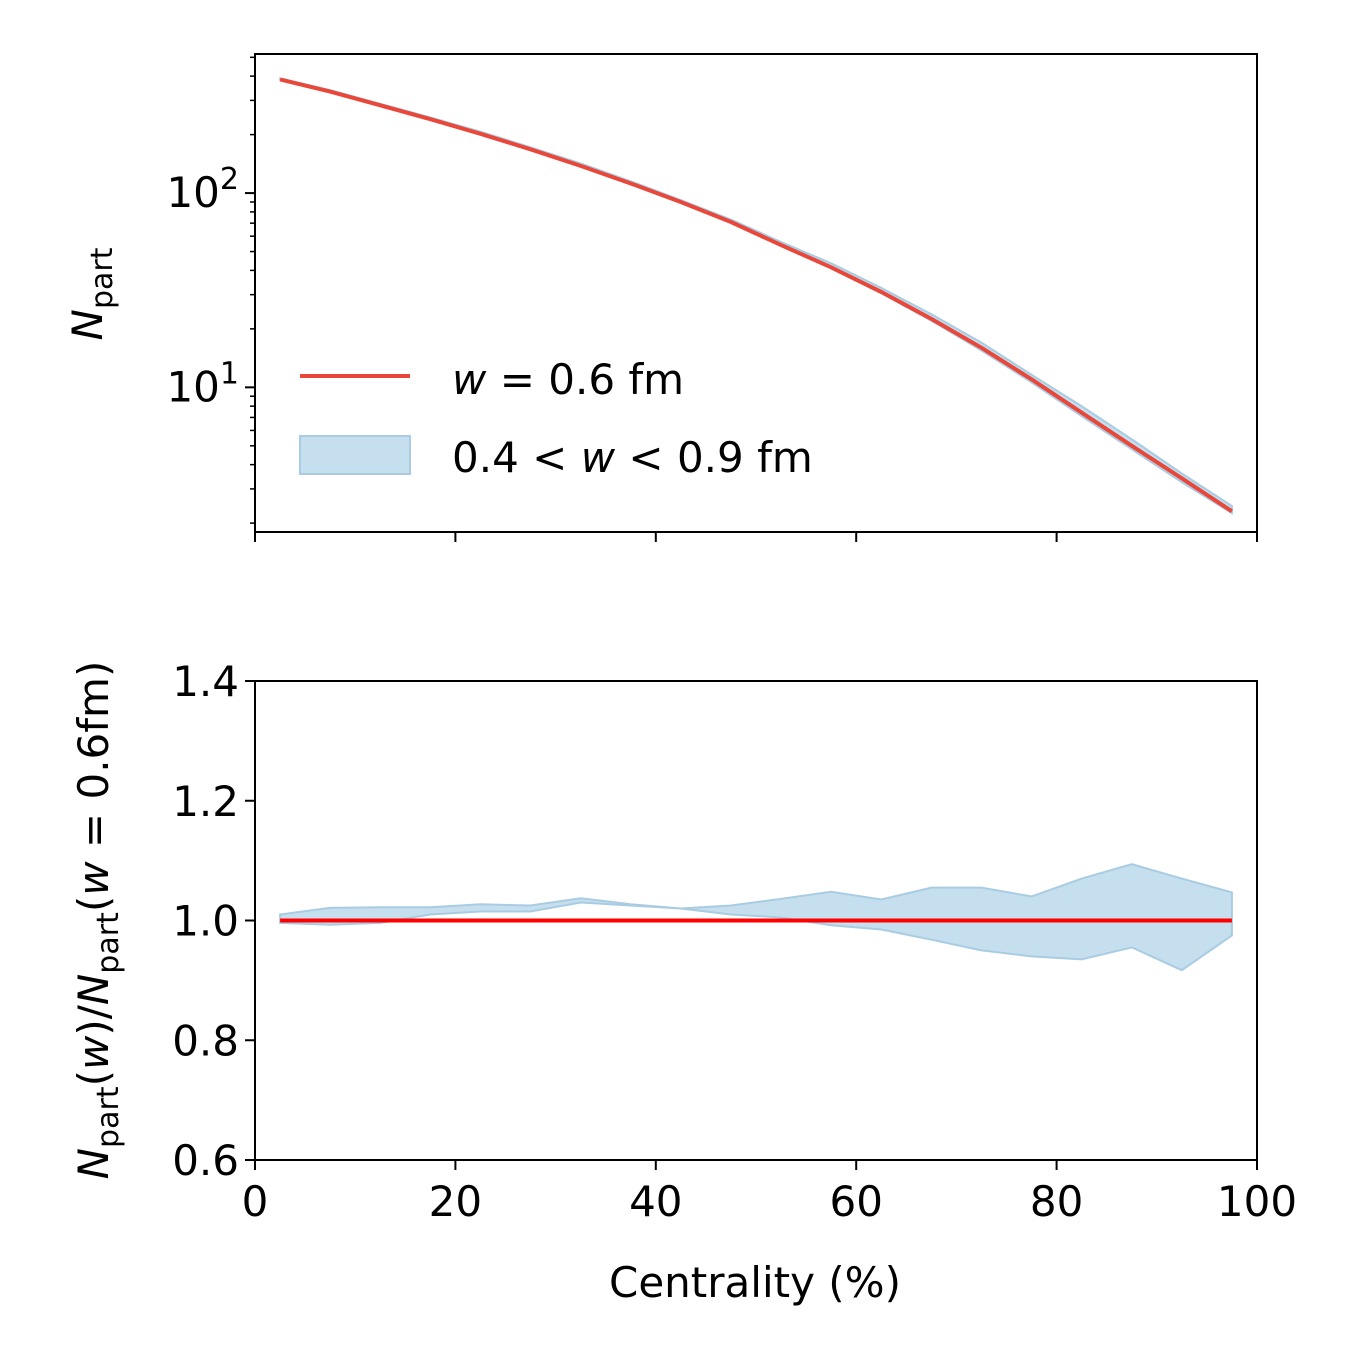  Describe the element at coordinates (755, 1282) in the screenshot. I see `bottom-x-axis-label: Centrality (%)` at that location.